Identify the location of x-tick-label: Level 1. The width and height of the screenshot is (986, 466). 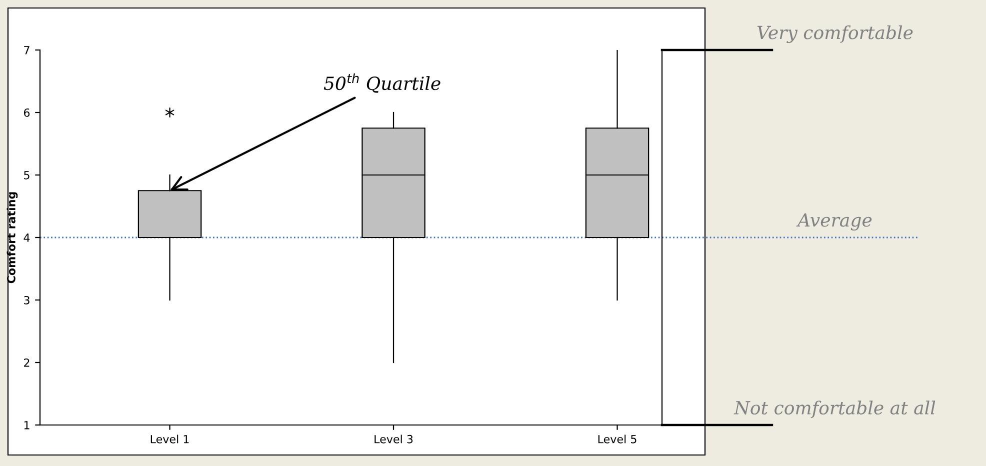
(169, 439).